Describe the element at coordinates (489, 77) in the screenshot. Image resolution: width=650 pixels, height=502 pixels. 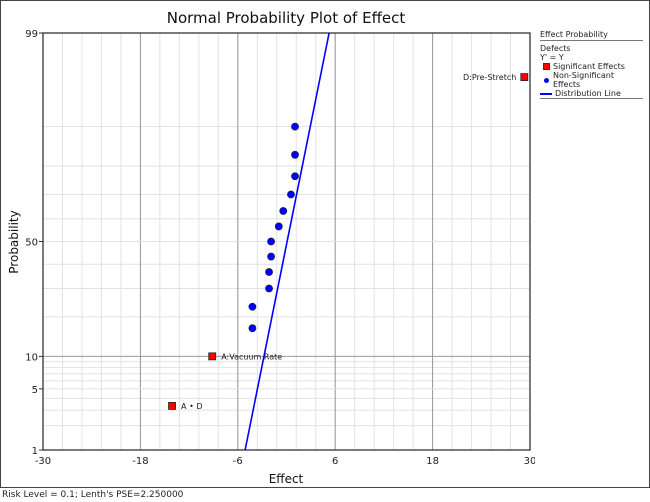
I see `significant-point-label: D:Pre-Stretch` at that location.